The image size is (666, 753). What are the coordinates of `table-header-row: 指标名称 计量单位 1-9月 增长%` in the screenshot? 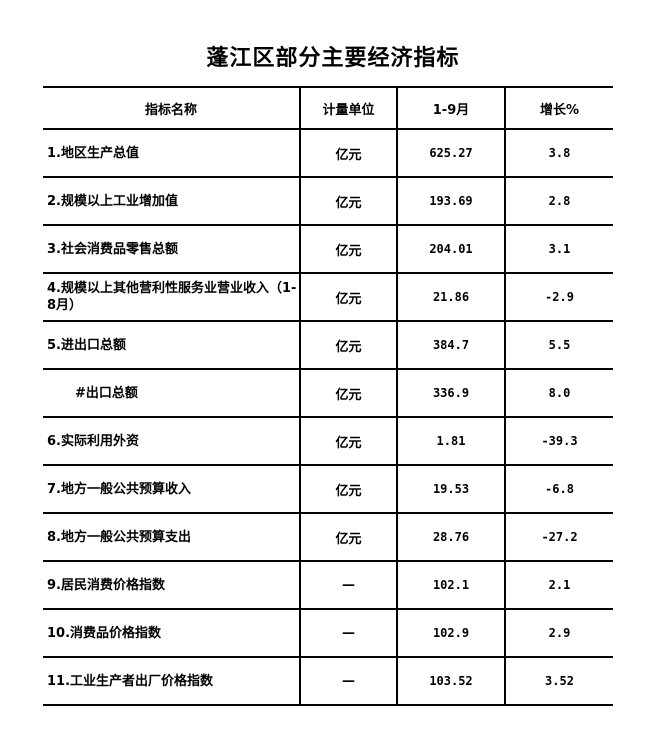 It's located at (328, 108).